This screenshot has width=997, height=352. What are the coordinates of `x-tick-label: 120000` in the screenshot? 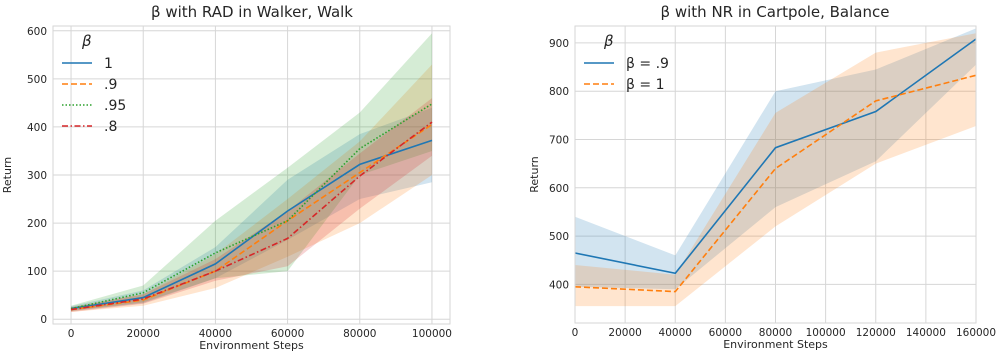 It's located at (876, 333).